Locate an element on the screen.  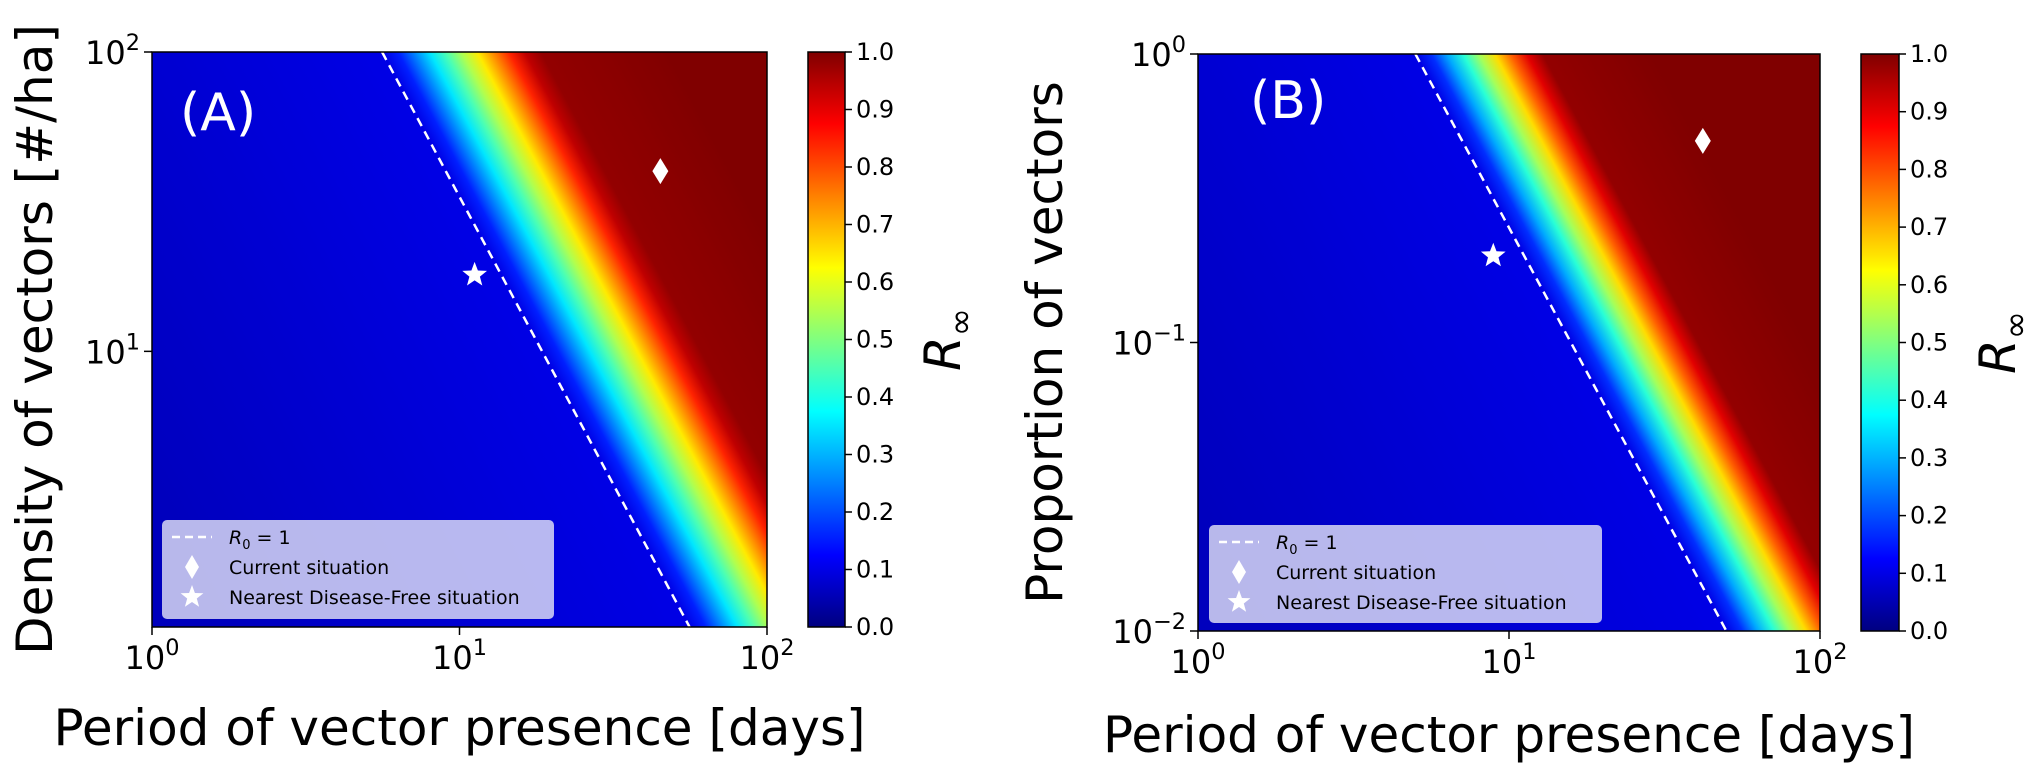
panel-label: (B) is located at coordinates (1288, 101).